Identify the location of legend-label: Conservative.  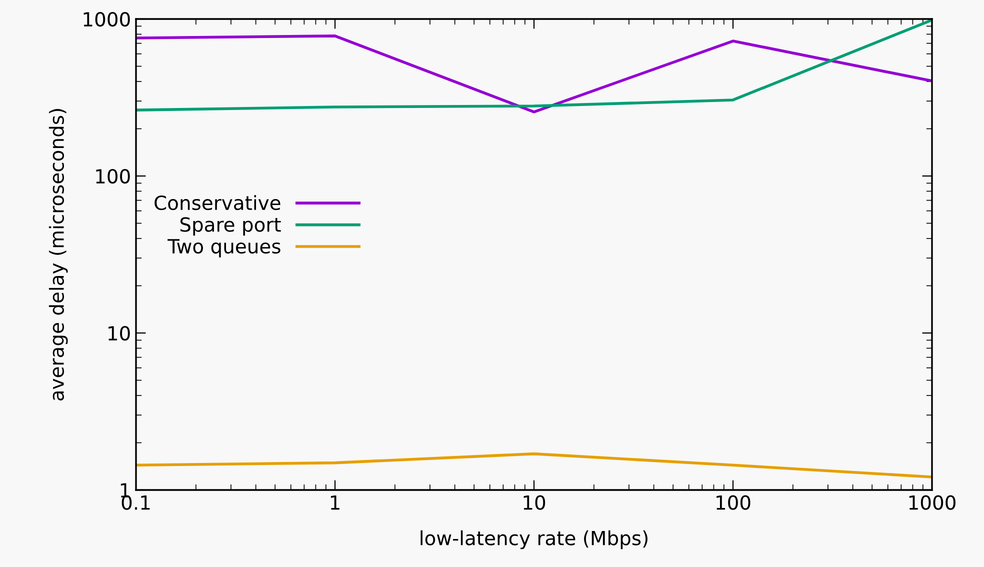
(217, 202).